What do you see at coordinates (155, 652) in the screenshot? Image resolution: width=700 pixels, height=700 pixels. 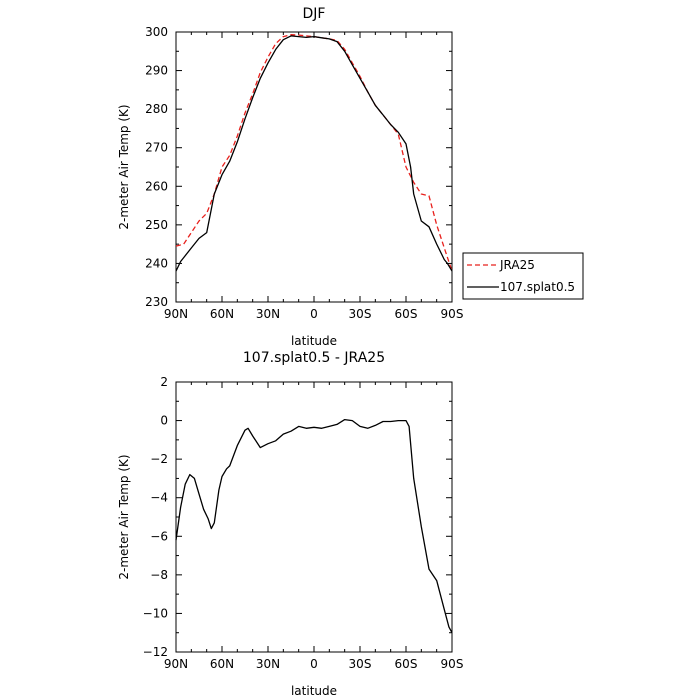 I see `y-tick-label: −12` at bounding box center [155, 652].